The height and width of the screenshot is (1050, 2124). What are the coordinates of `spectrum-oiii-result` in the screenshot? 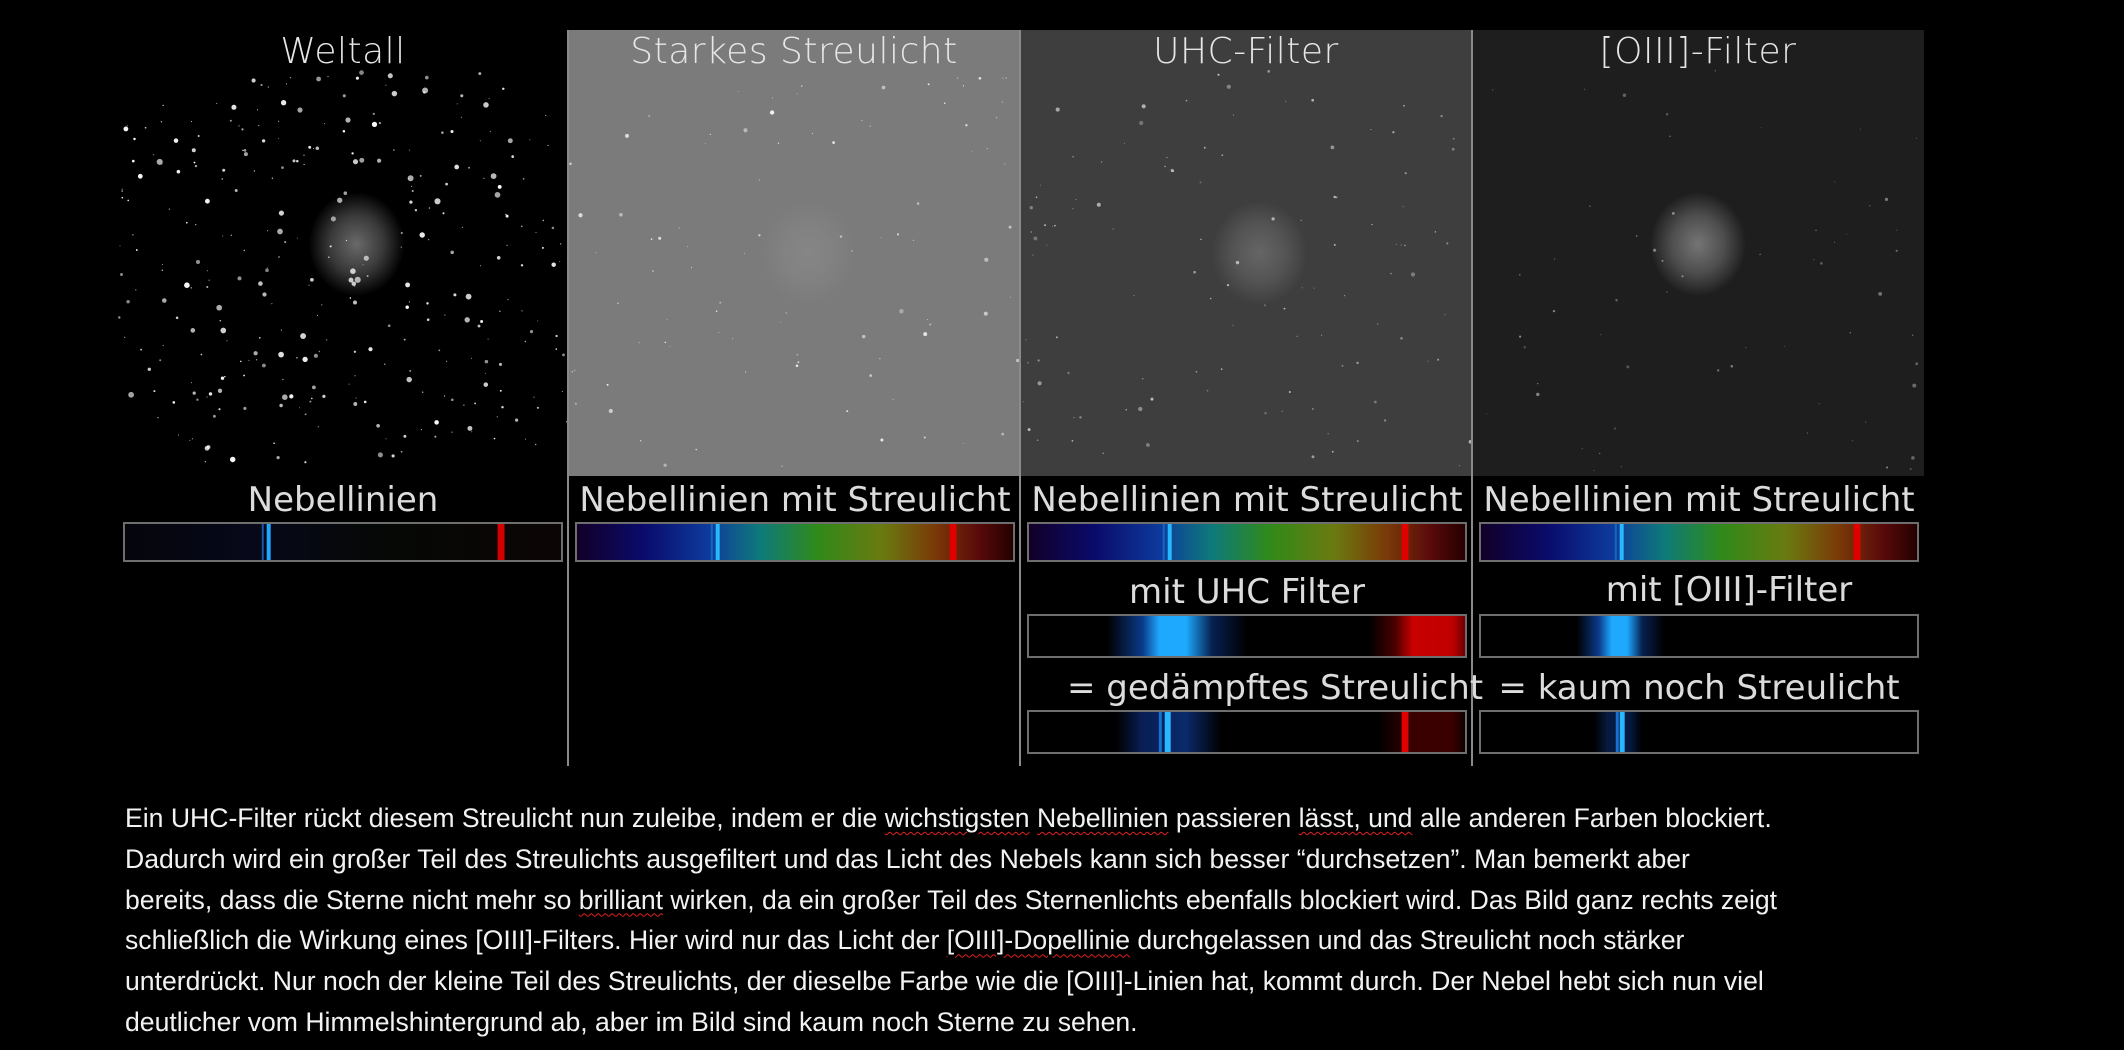 It's located at (1699, 732).